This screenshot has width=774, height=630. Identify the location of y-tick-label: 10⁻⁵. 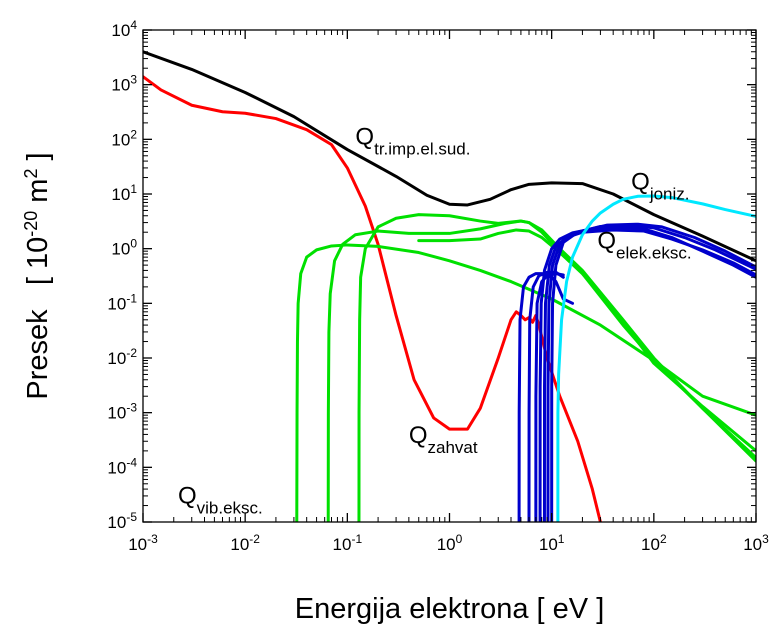
(122, 521).